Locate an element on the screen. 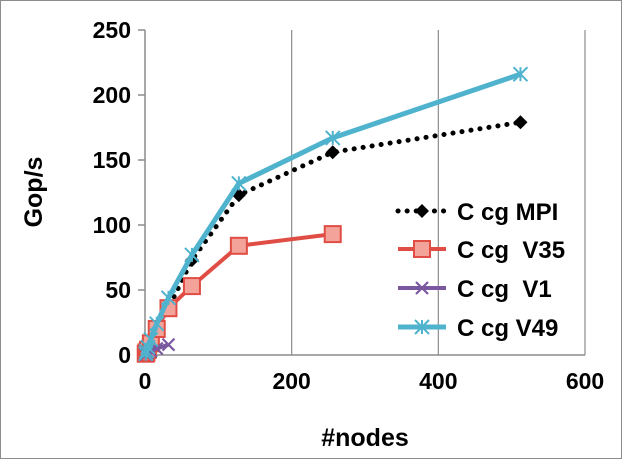 The width and height of the screenshot is (624, 461). y-tick-label: 100 is located at coordinates (112, 225).